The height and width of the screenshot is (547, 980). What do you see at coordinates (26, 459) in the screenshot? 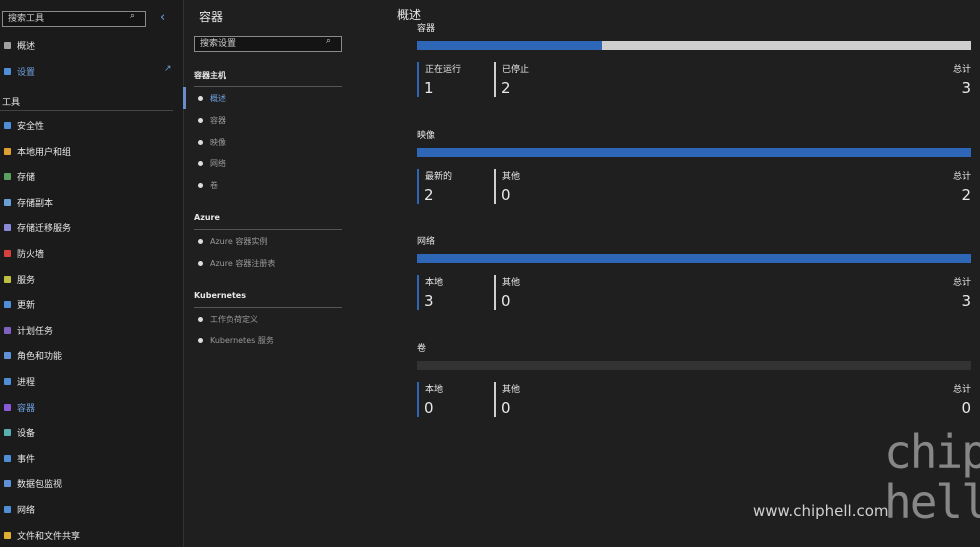
I see `tool-item: 事件` at bounding box center [26, 459].